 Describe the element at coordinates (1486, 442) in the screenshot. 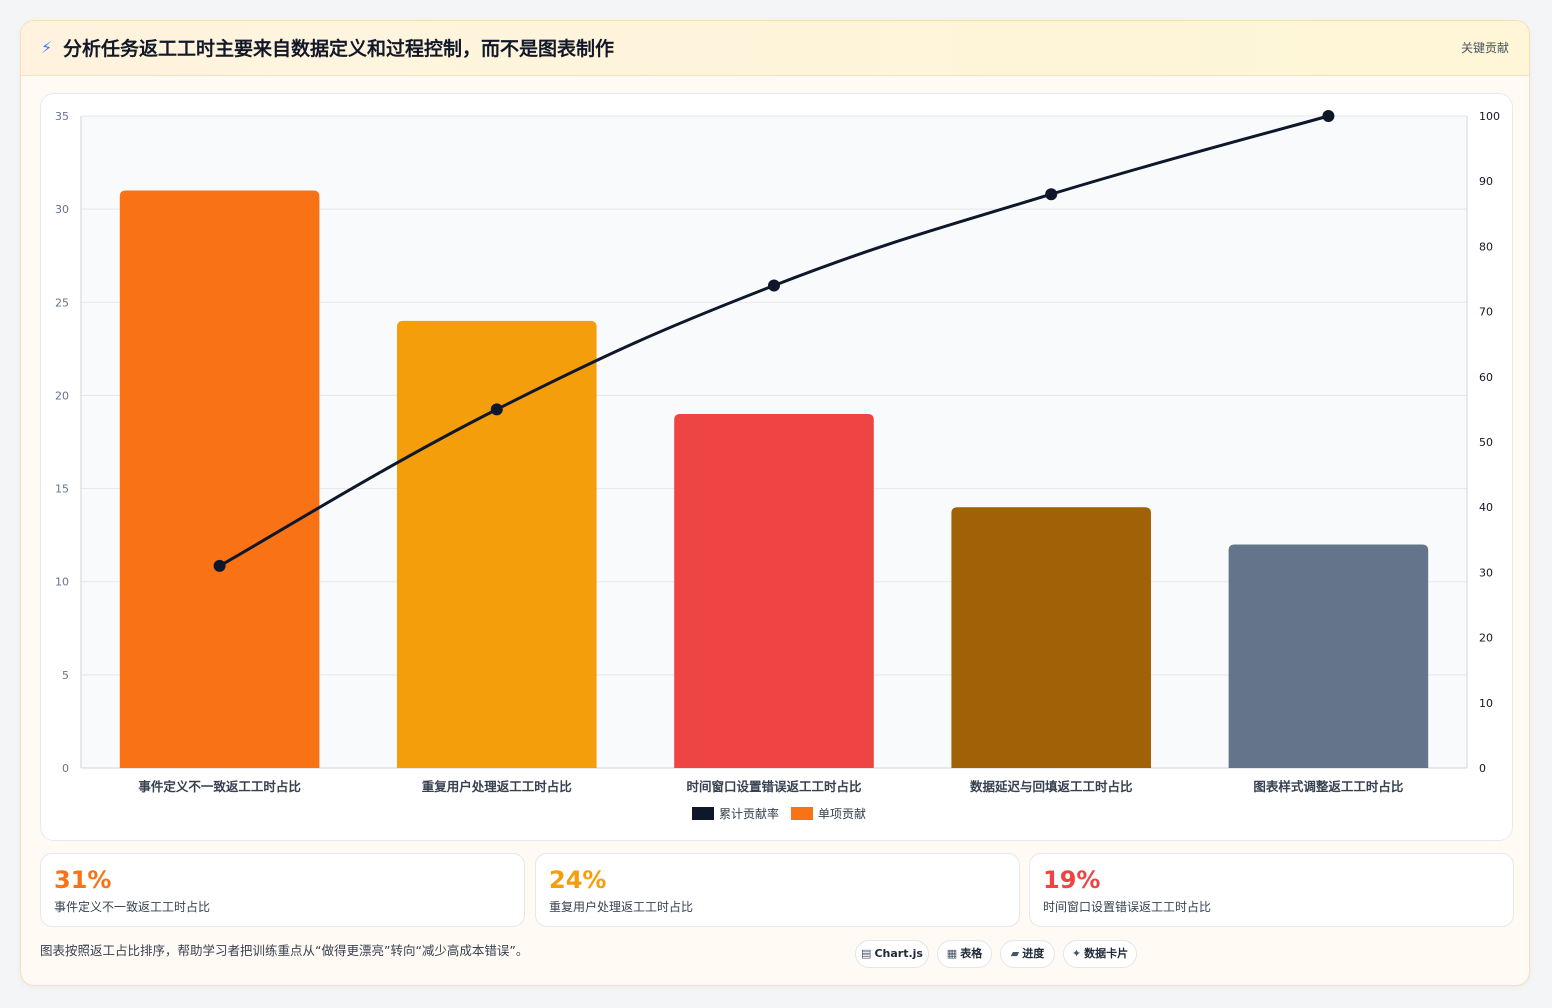

I see `y-right-tick-label: 50` at that location.